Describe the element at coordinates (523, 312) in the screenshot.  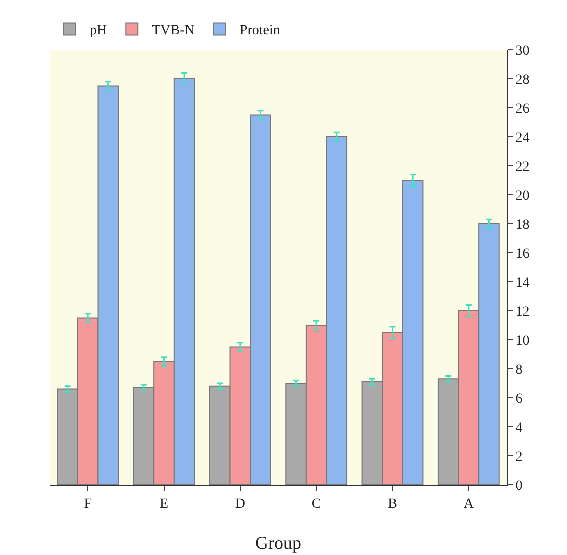
I see `y-tick-label: 12` at that location.